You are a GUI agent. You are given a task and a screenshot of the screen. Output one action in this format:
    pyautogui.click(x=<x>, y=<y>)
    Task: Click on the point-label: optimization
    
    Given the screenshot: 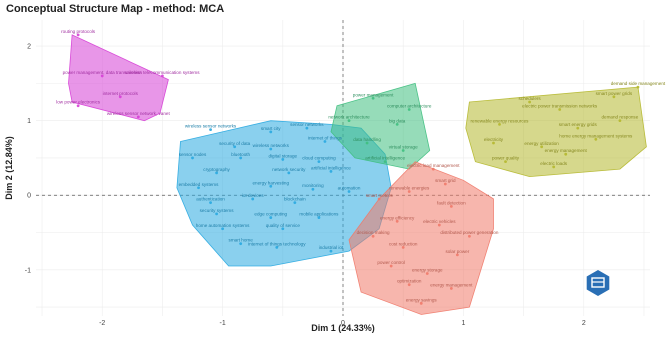 What is the action you would take?
    pyautogui.click(x=409, y=281)
    